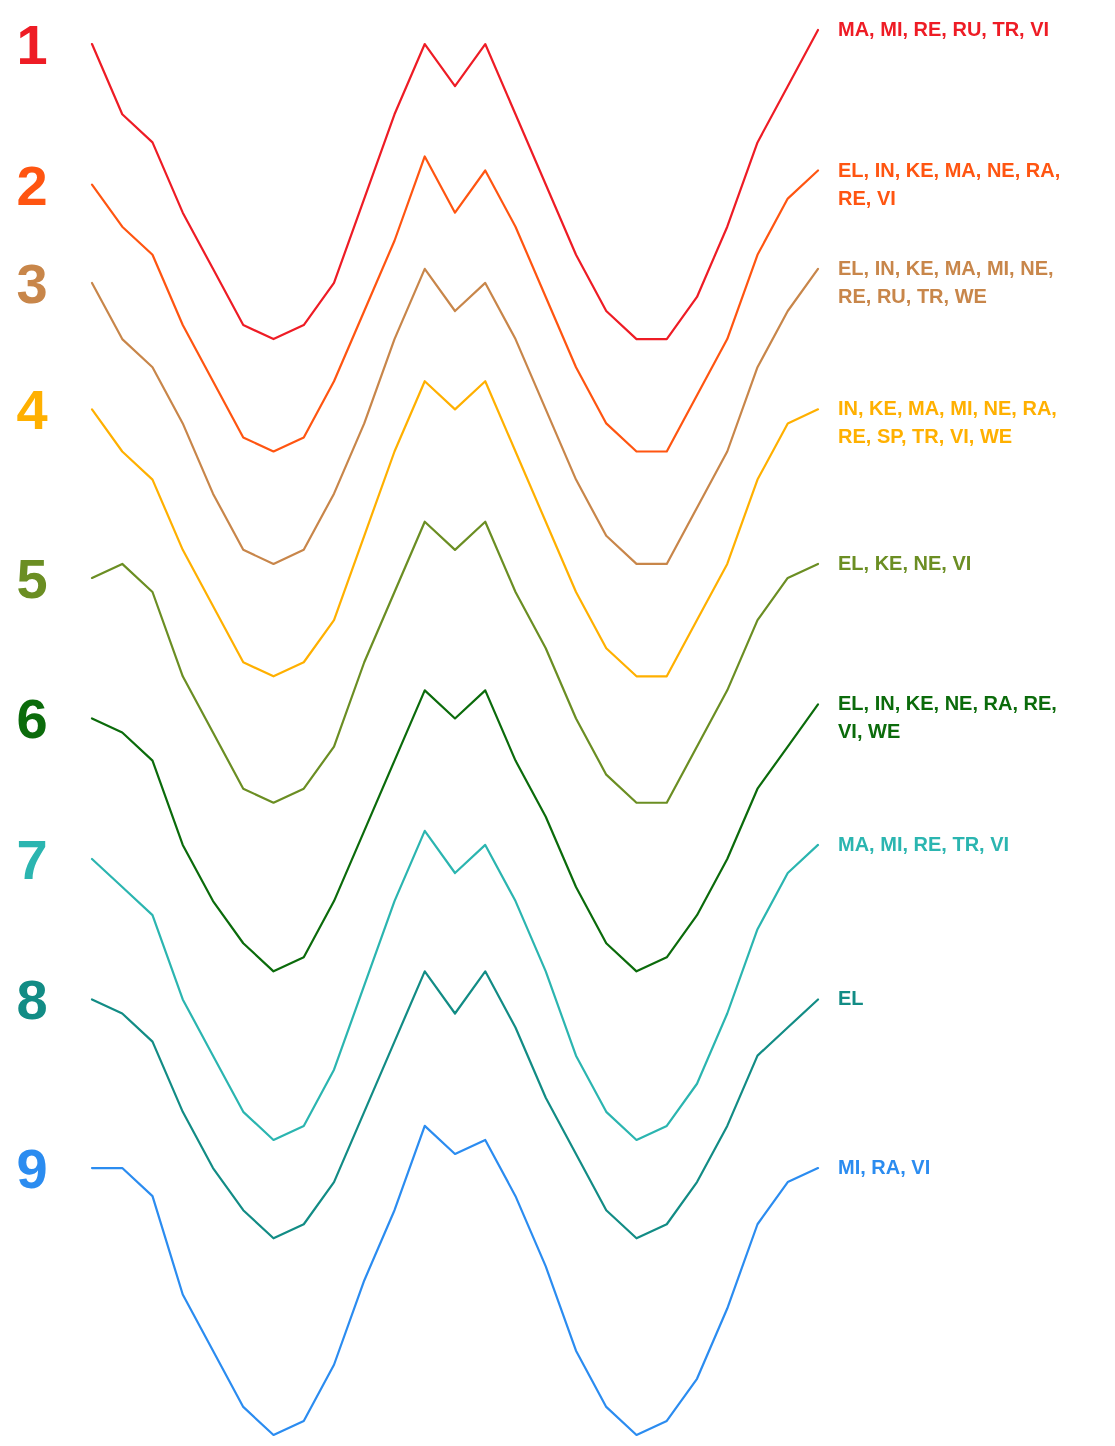  Describe the element at coordinates (884, 1167) in the screenshot. I see `text: MI, RA, VI` at that location.